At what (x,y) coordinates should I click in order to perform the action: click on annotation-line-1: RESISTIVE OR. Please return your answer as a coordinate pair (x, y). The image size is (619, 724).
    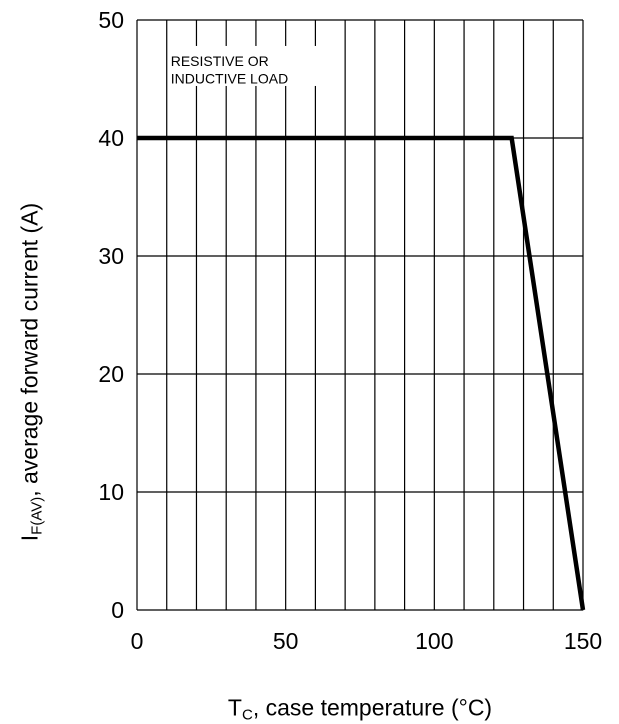
    Looking at the image, I should click on (220, 61).